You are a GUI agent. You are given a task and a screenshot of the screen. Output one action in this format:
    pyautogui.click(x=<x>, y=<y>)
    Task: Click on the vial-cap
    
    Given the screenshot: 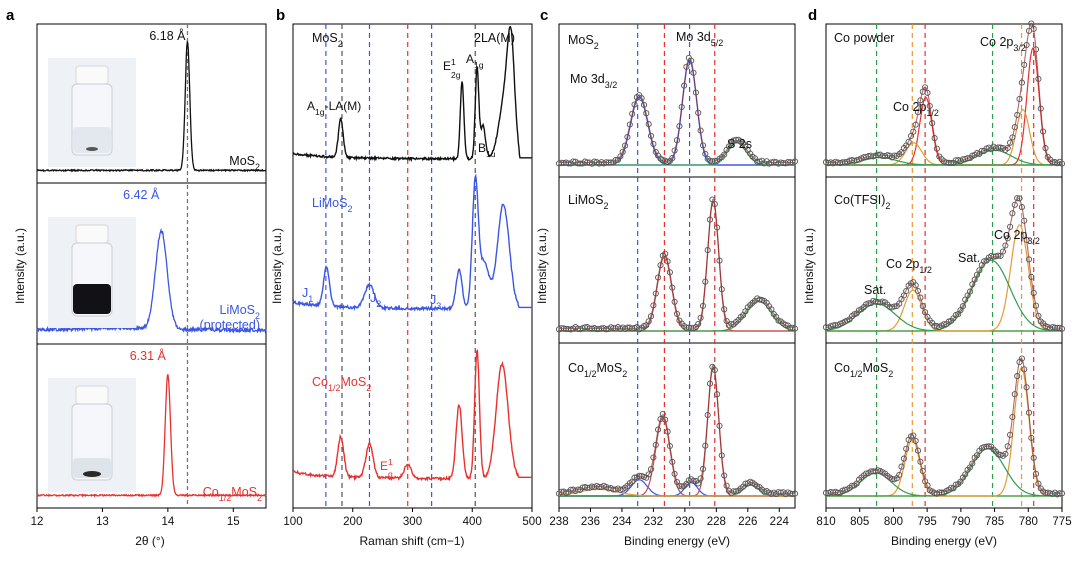 What is the action you would take?
    pyautogui.click(x=92, y=234)
    